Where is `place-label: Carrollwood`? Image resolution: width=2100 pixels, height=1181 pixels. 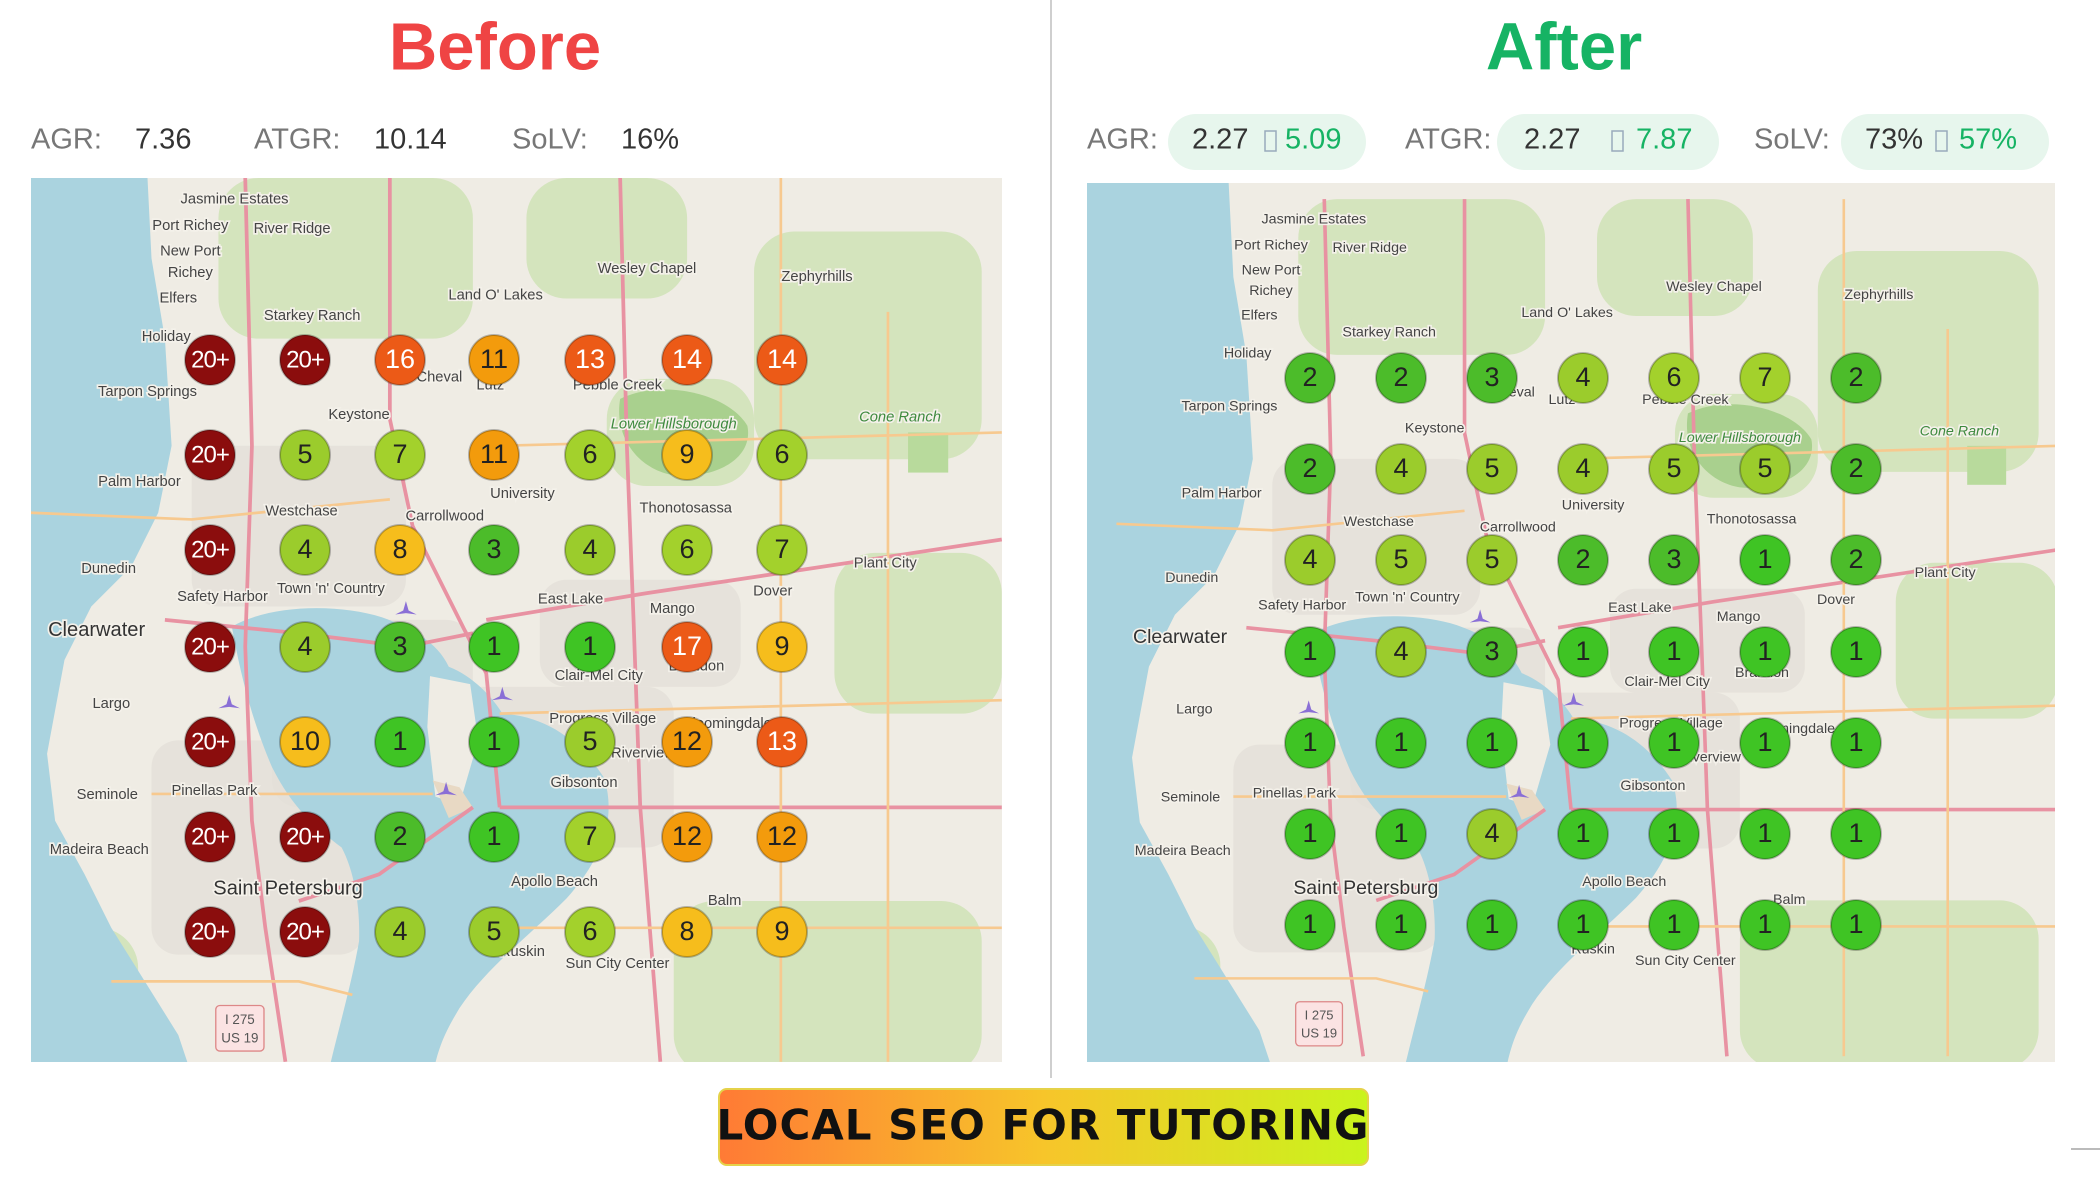 place-label: Carrollwood is located at coordinates (444, 517).